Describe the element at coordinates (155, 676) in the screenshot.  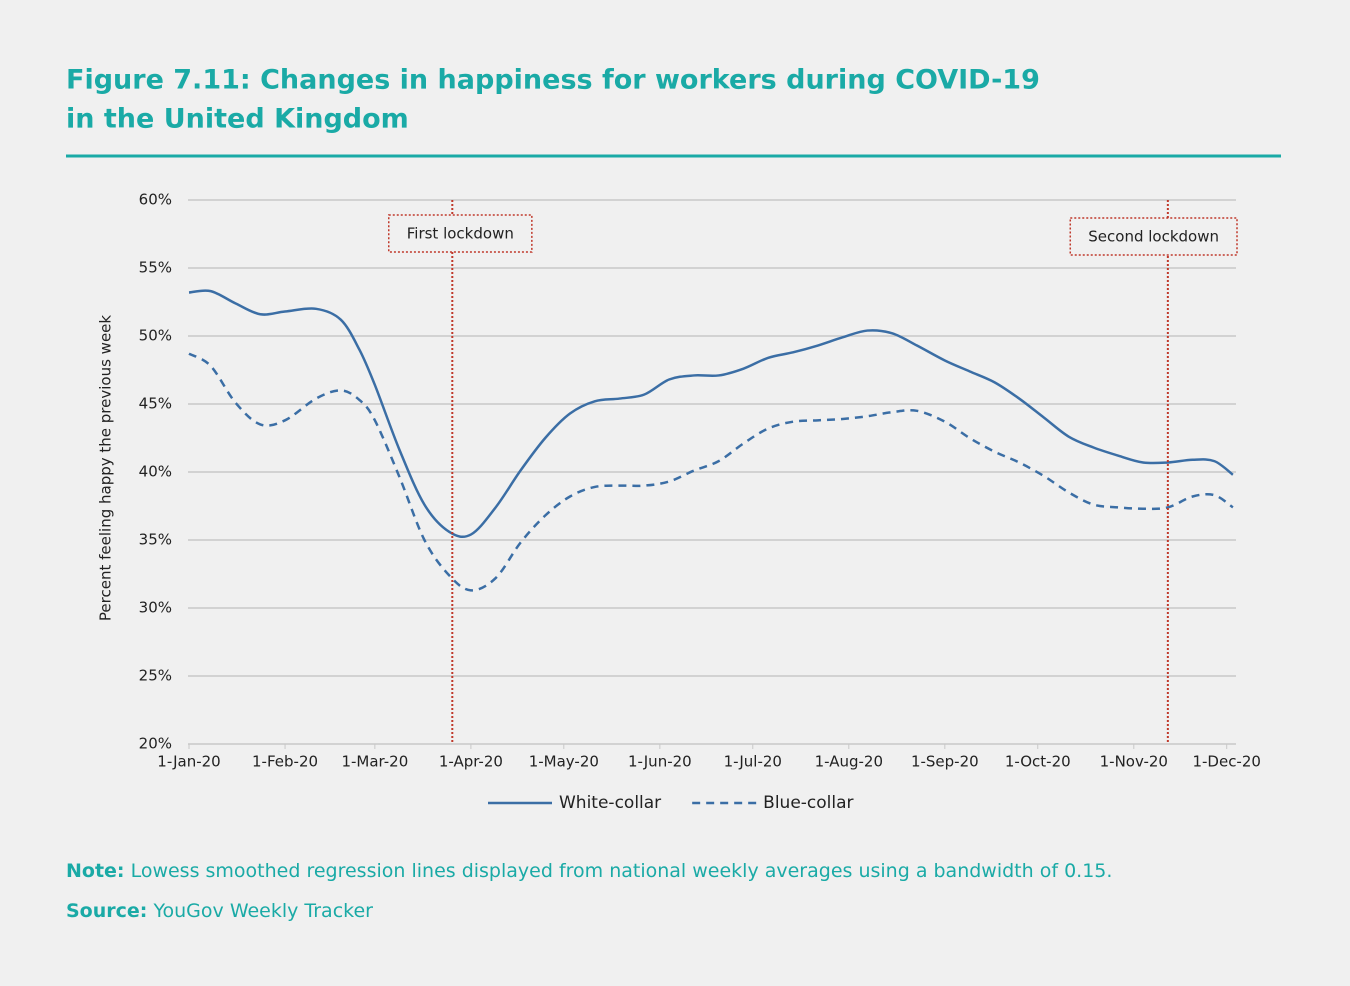
I see `y-tick-label: 25%` at that location.